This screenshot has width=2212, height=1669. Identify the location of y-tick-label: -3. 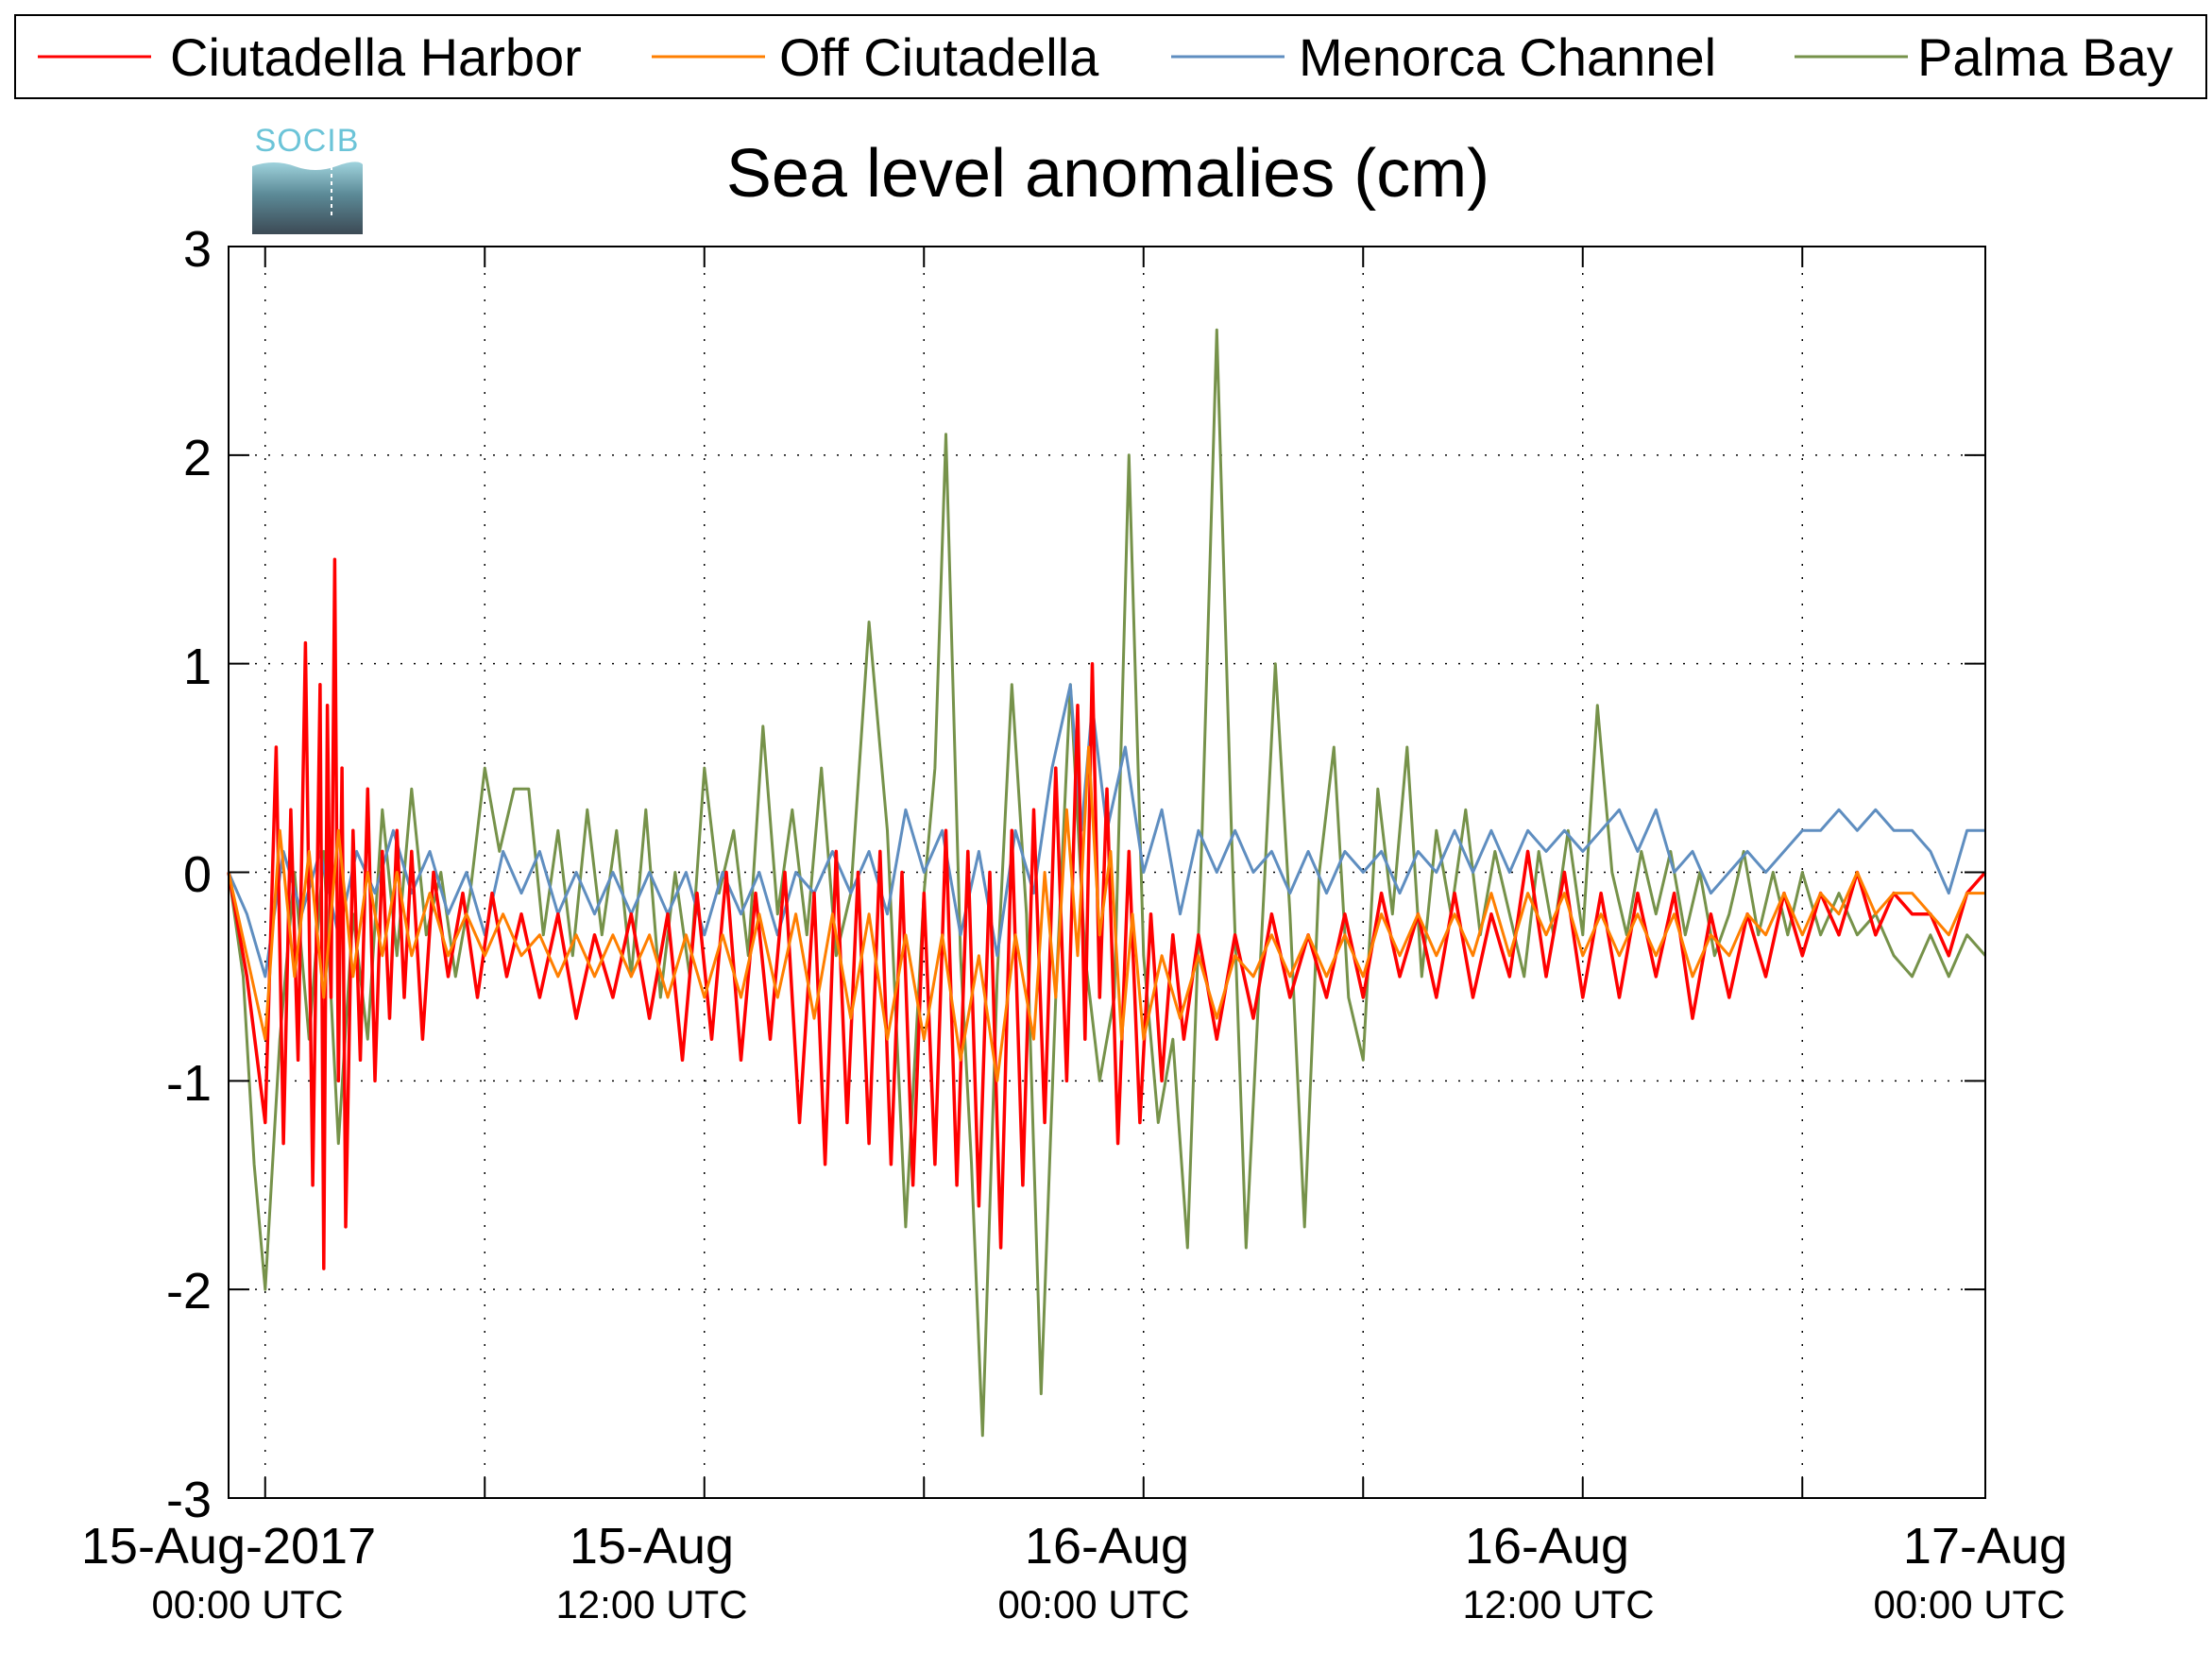
(189, 1500).